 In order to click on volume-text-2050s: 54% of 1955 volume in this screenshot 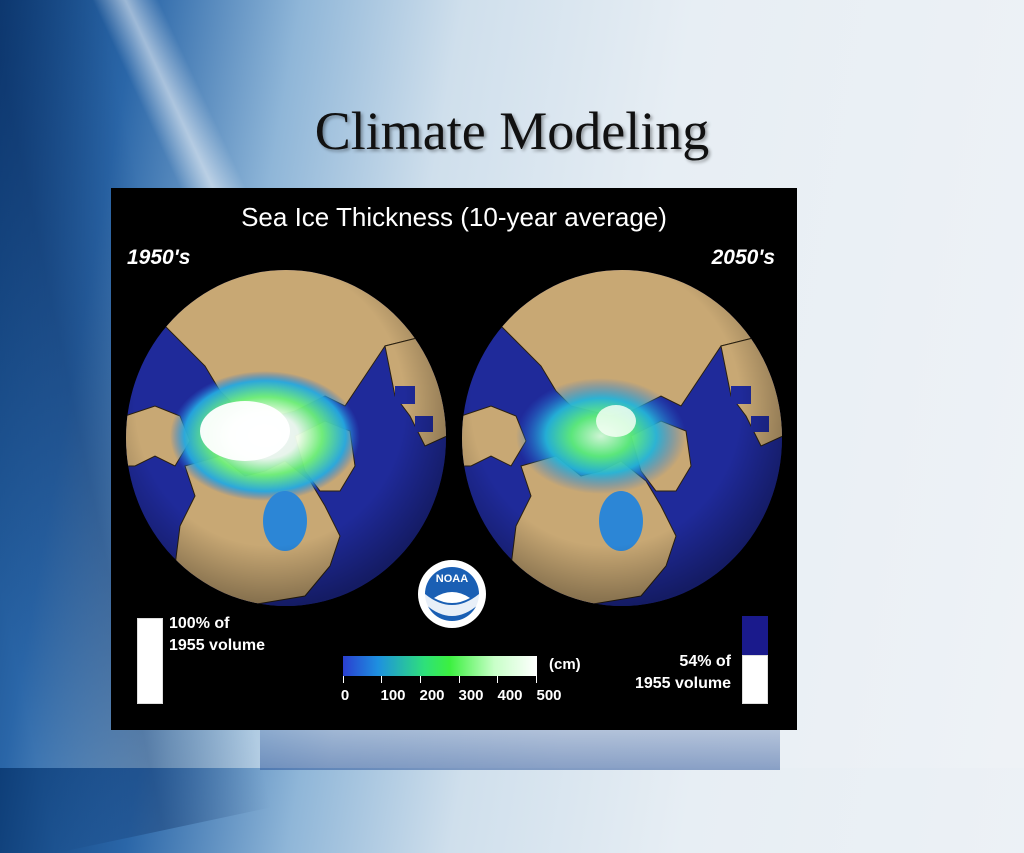, I will do `click(683, 673)`.